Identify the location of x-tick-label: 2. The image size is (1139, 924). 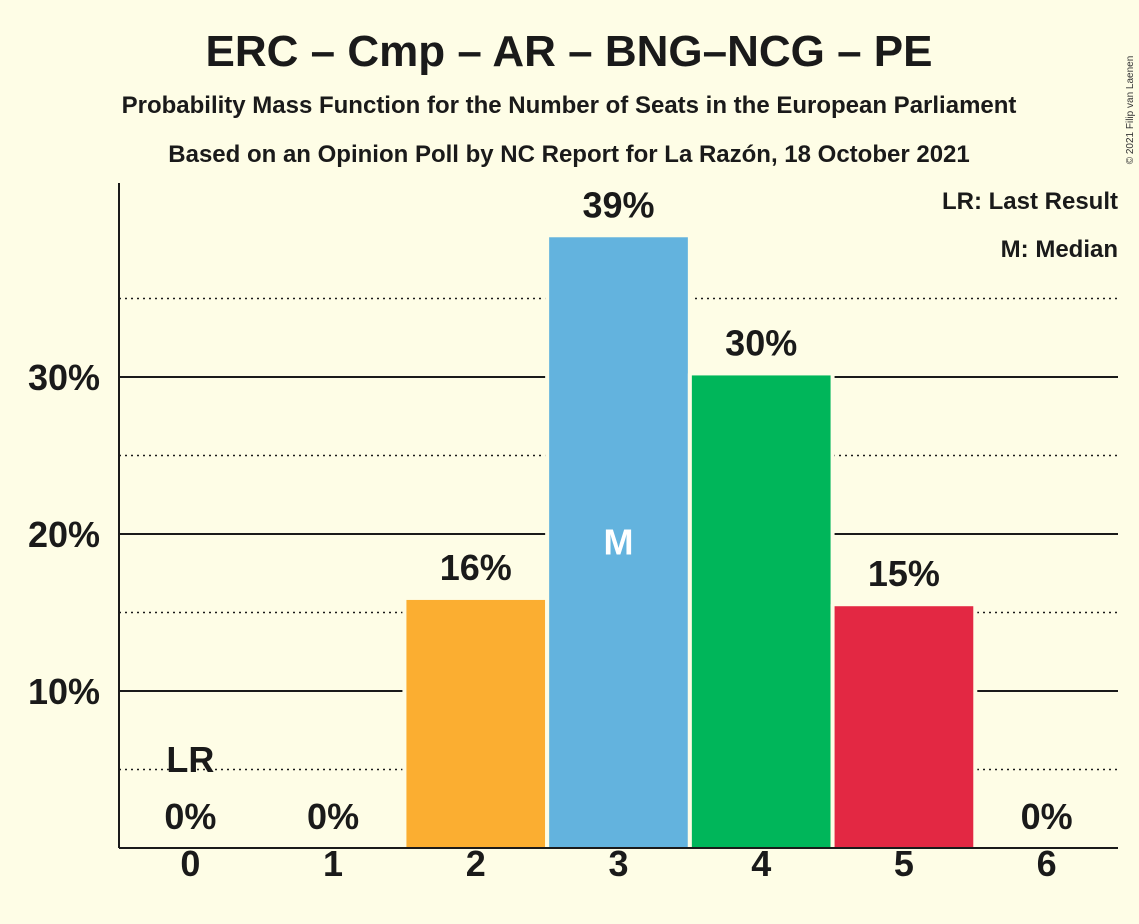
(476, 863).